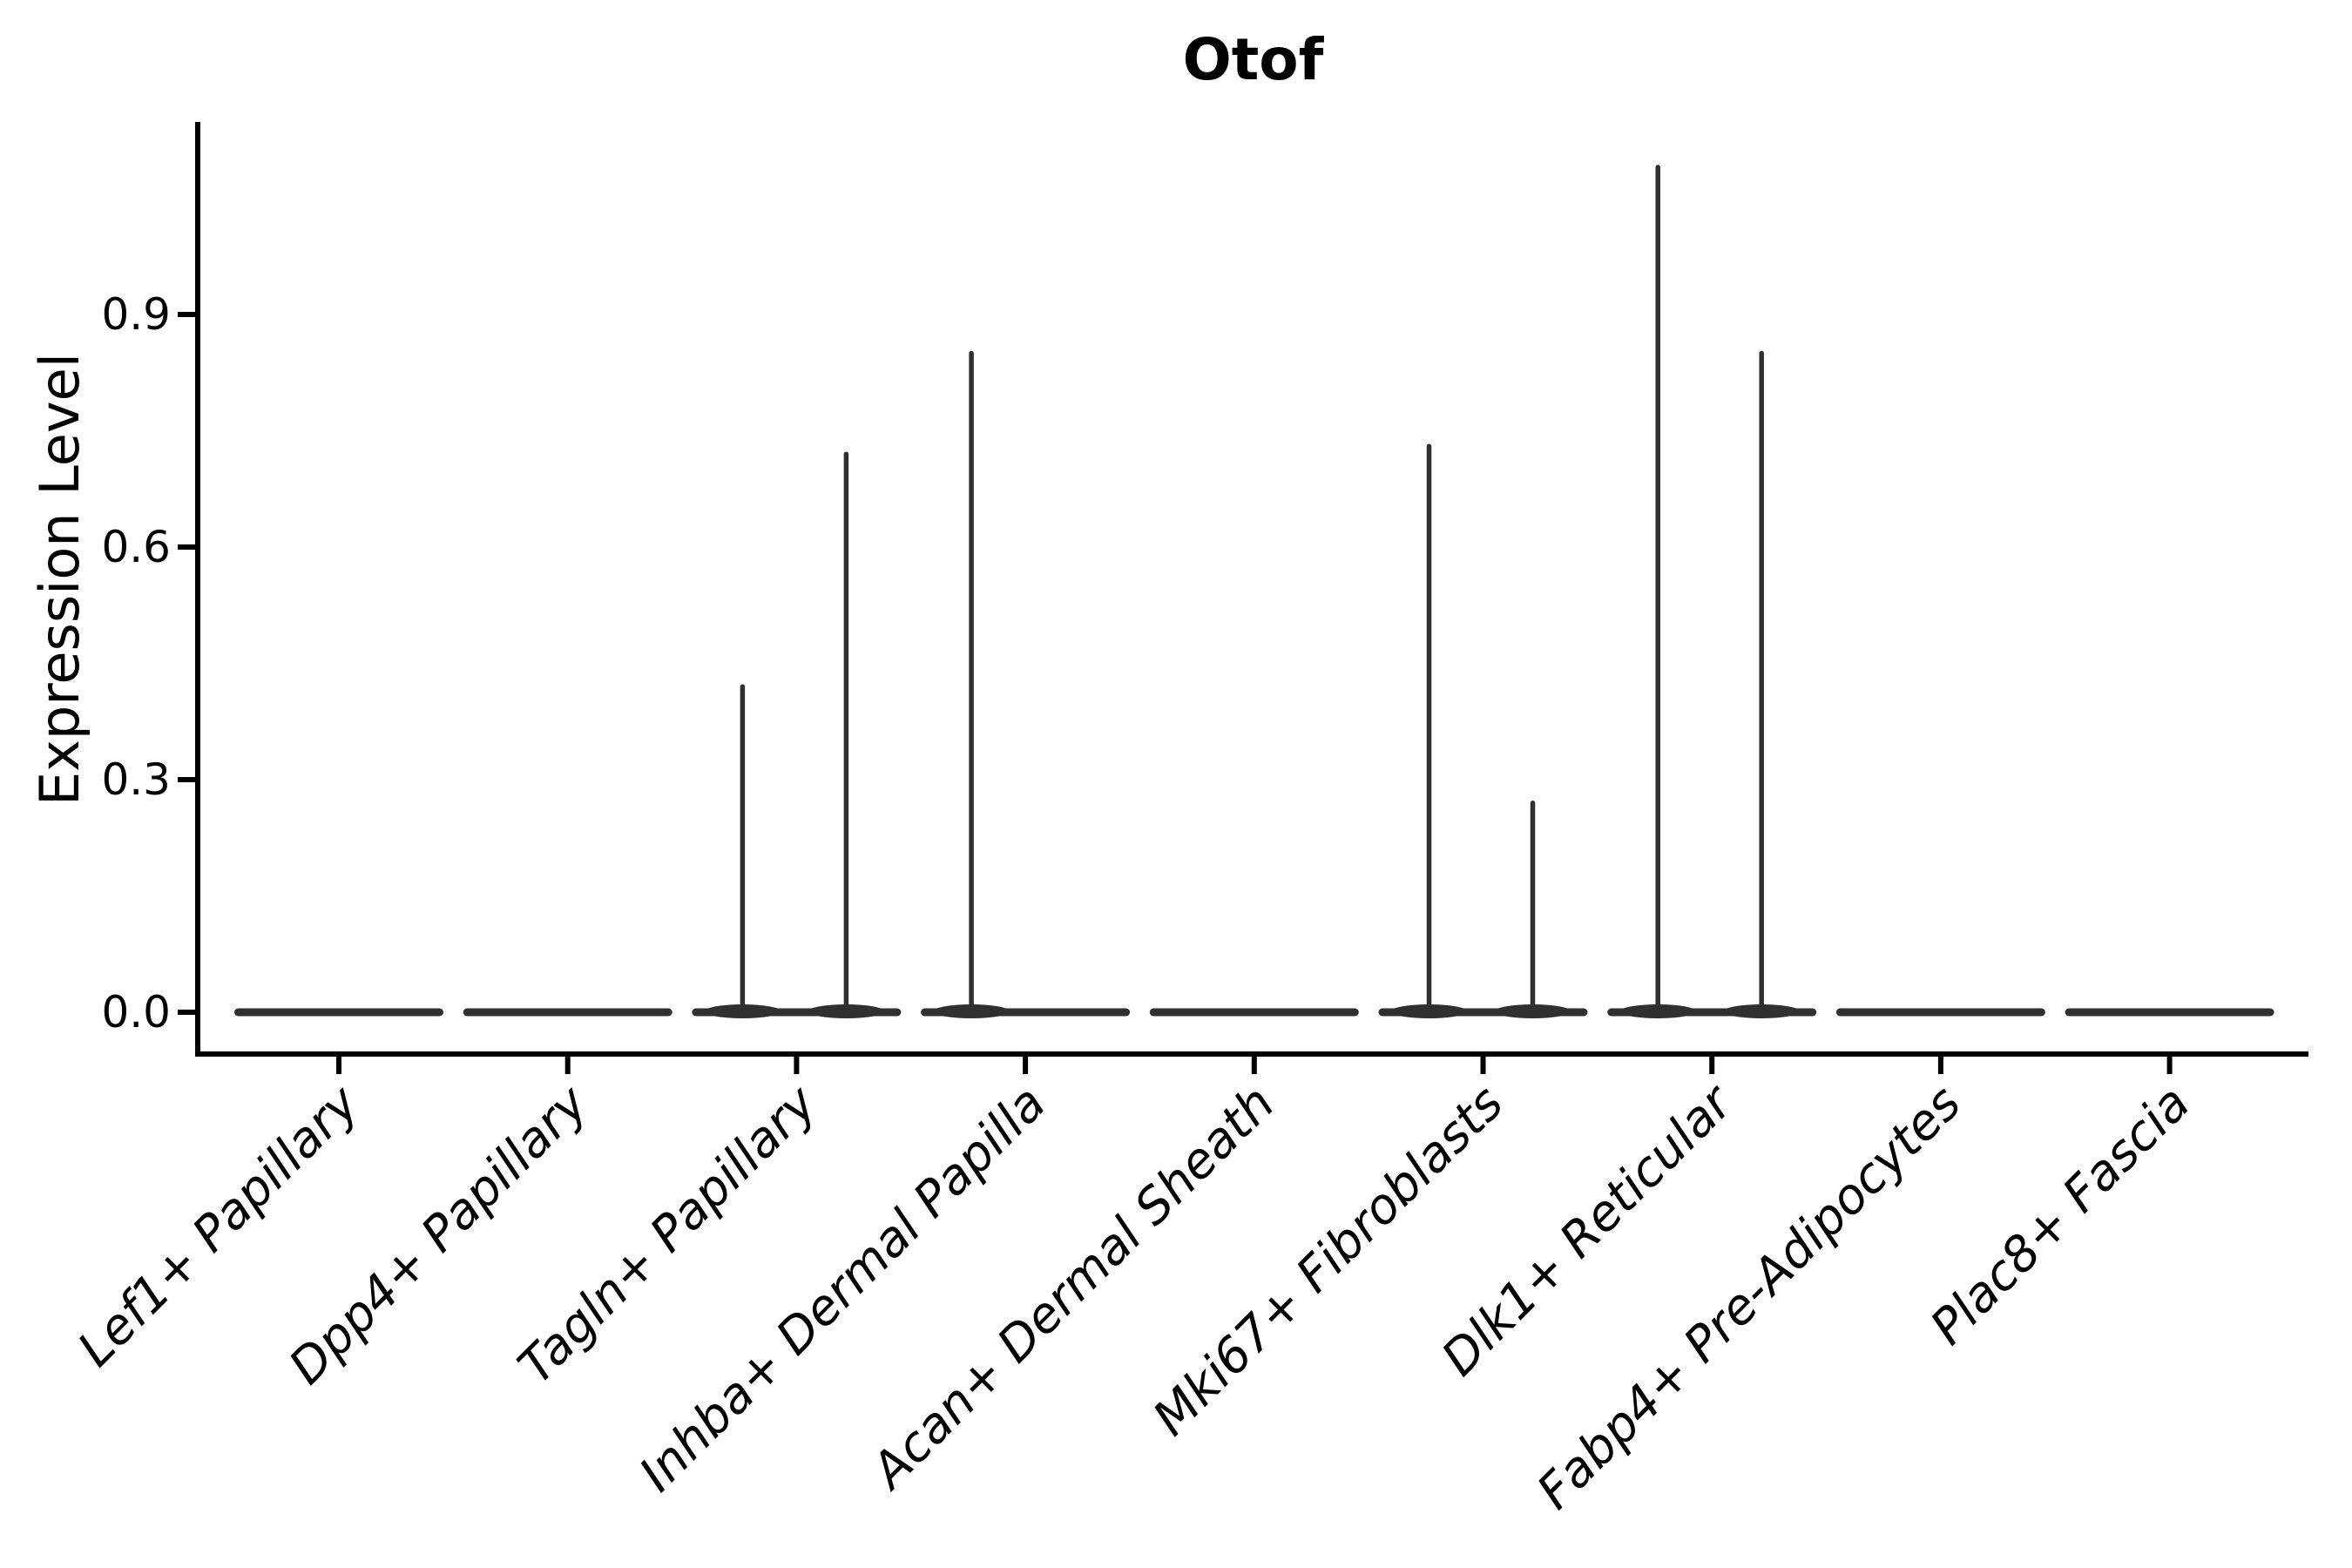  I want to click on x-tick-label: Inhba+ Dermal Papilla, so click(843, 1289).